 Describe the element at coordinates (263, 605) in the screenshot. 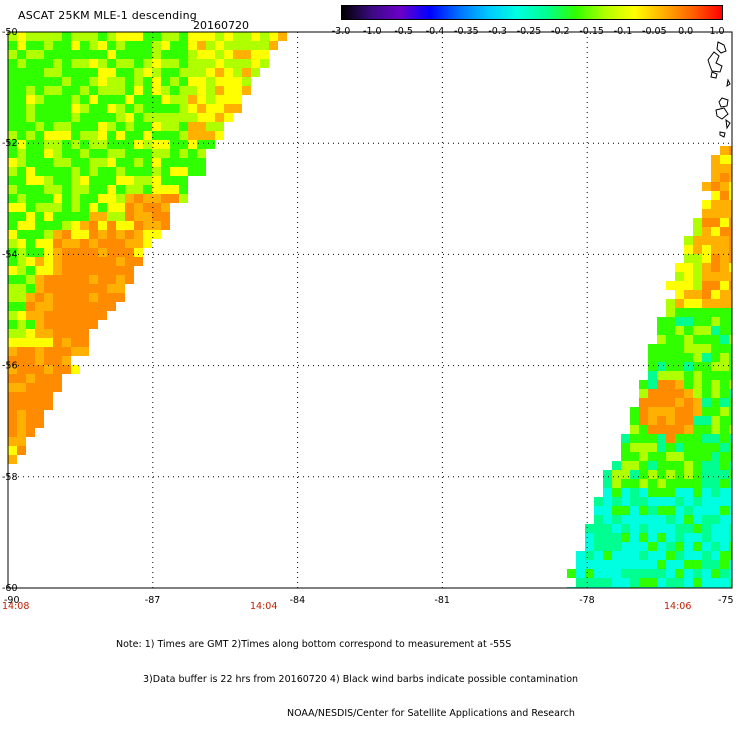

I see `time-label: 14:04` at that location.